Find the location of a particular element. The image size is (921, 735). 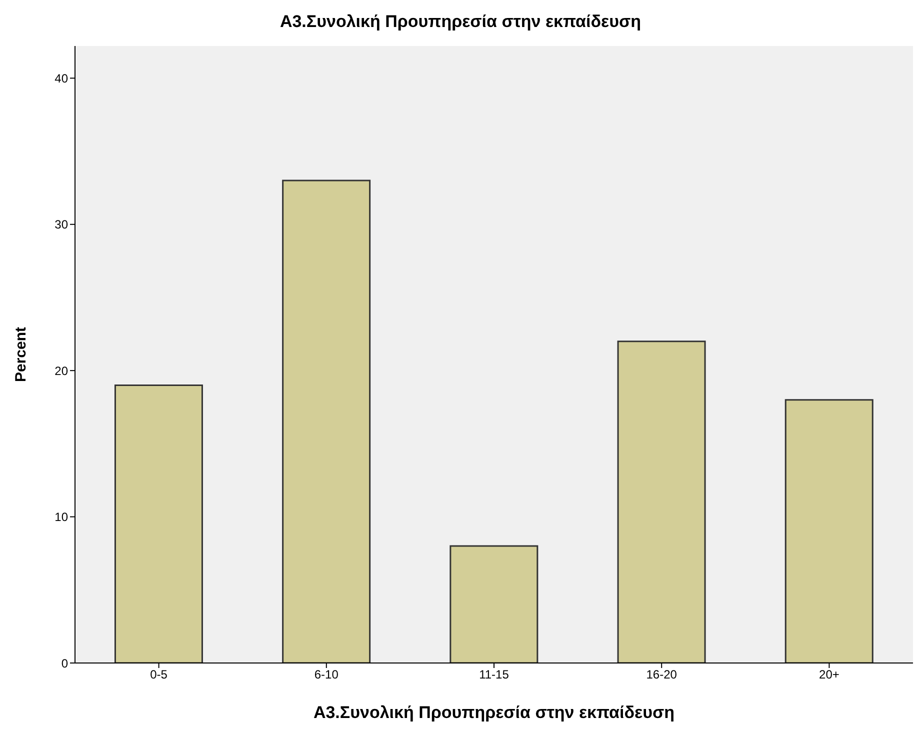

y-tick-label: 30 is located at coordinates (61, 225).